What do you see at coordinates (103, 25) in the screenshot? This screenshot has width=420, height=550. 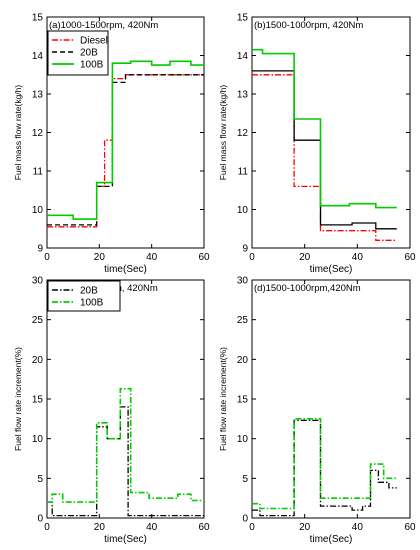 I see `chart-title: (a)1000-1500rpm, 420Nm` at bounding box center [103, 25].